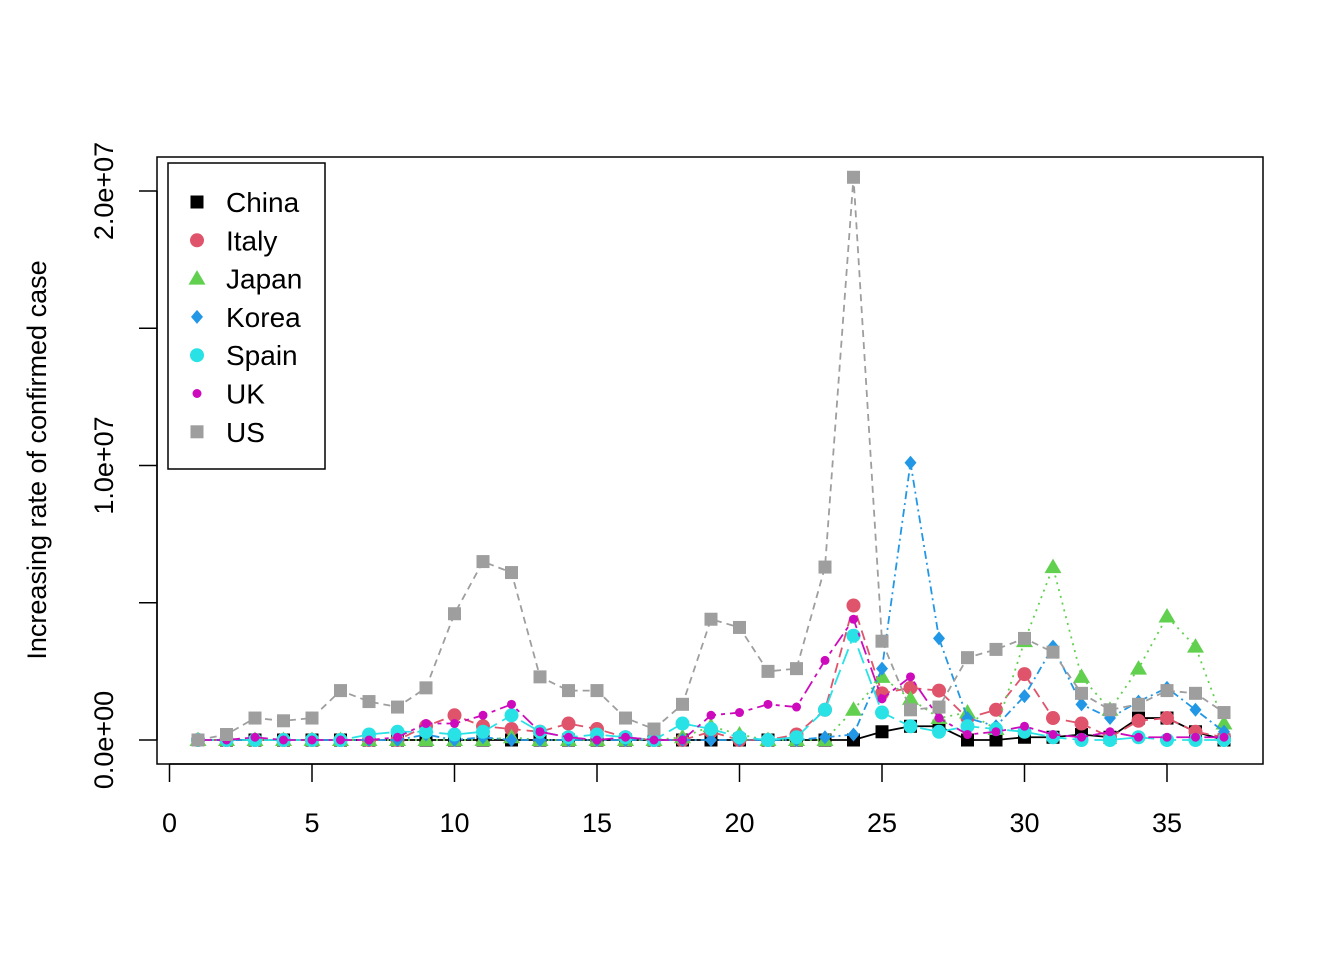  What do you see at coordinates (264, 279) in the screenshot?
I see `legend-label-japan: Japan` at bounding box center [264, 279].